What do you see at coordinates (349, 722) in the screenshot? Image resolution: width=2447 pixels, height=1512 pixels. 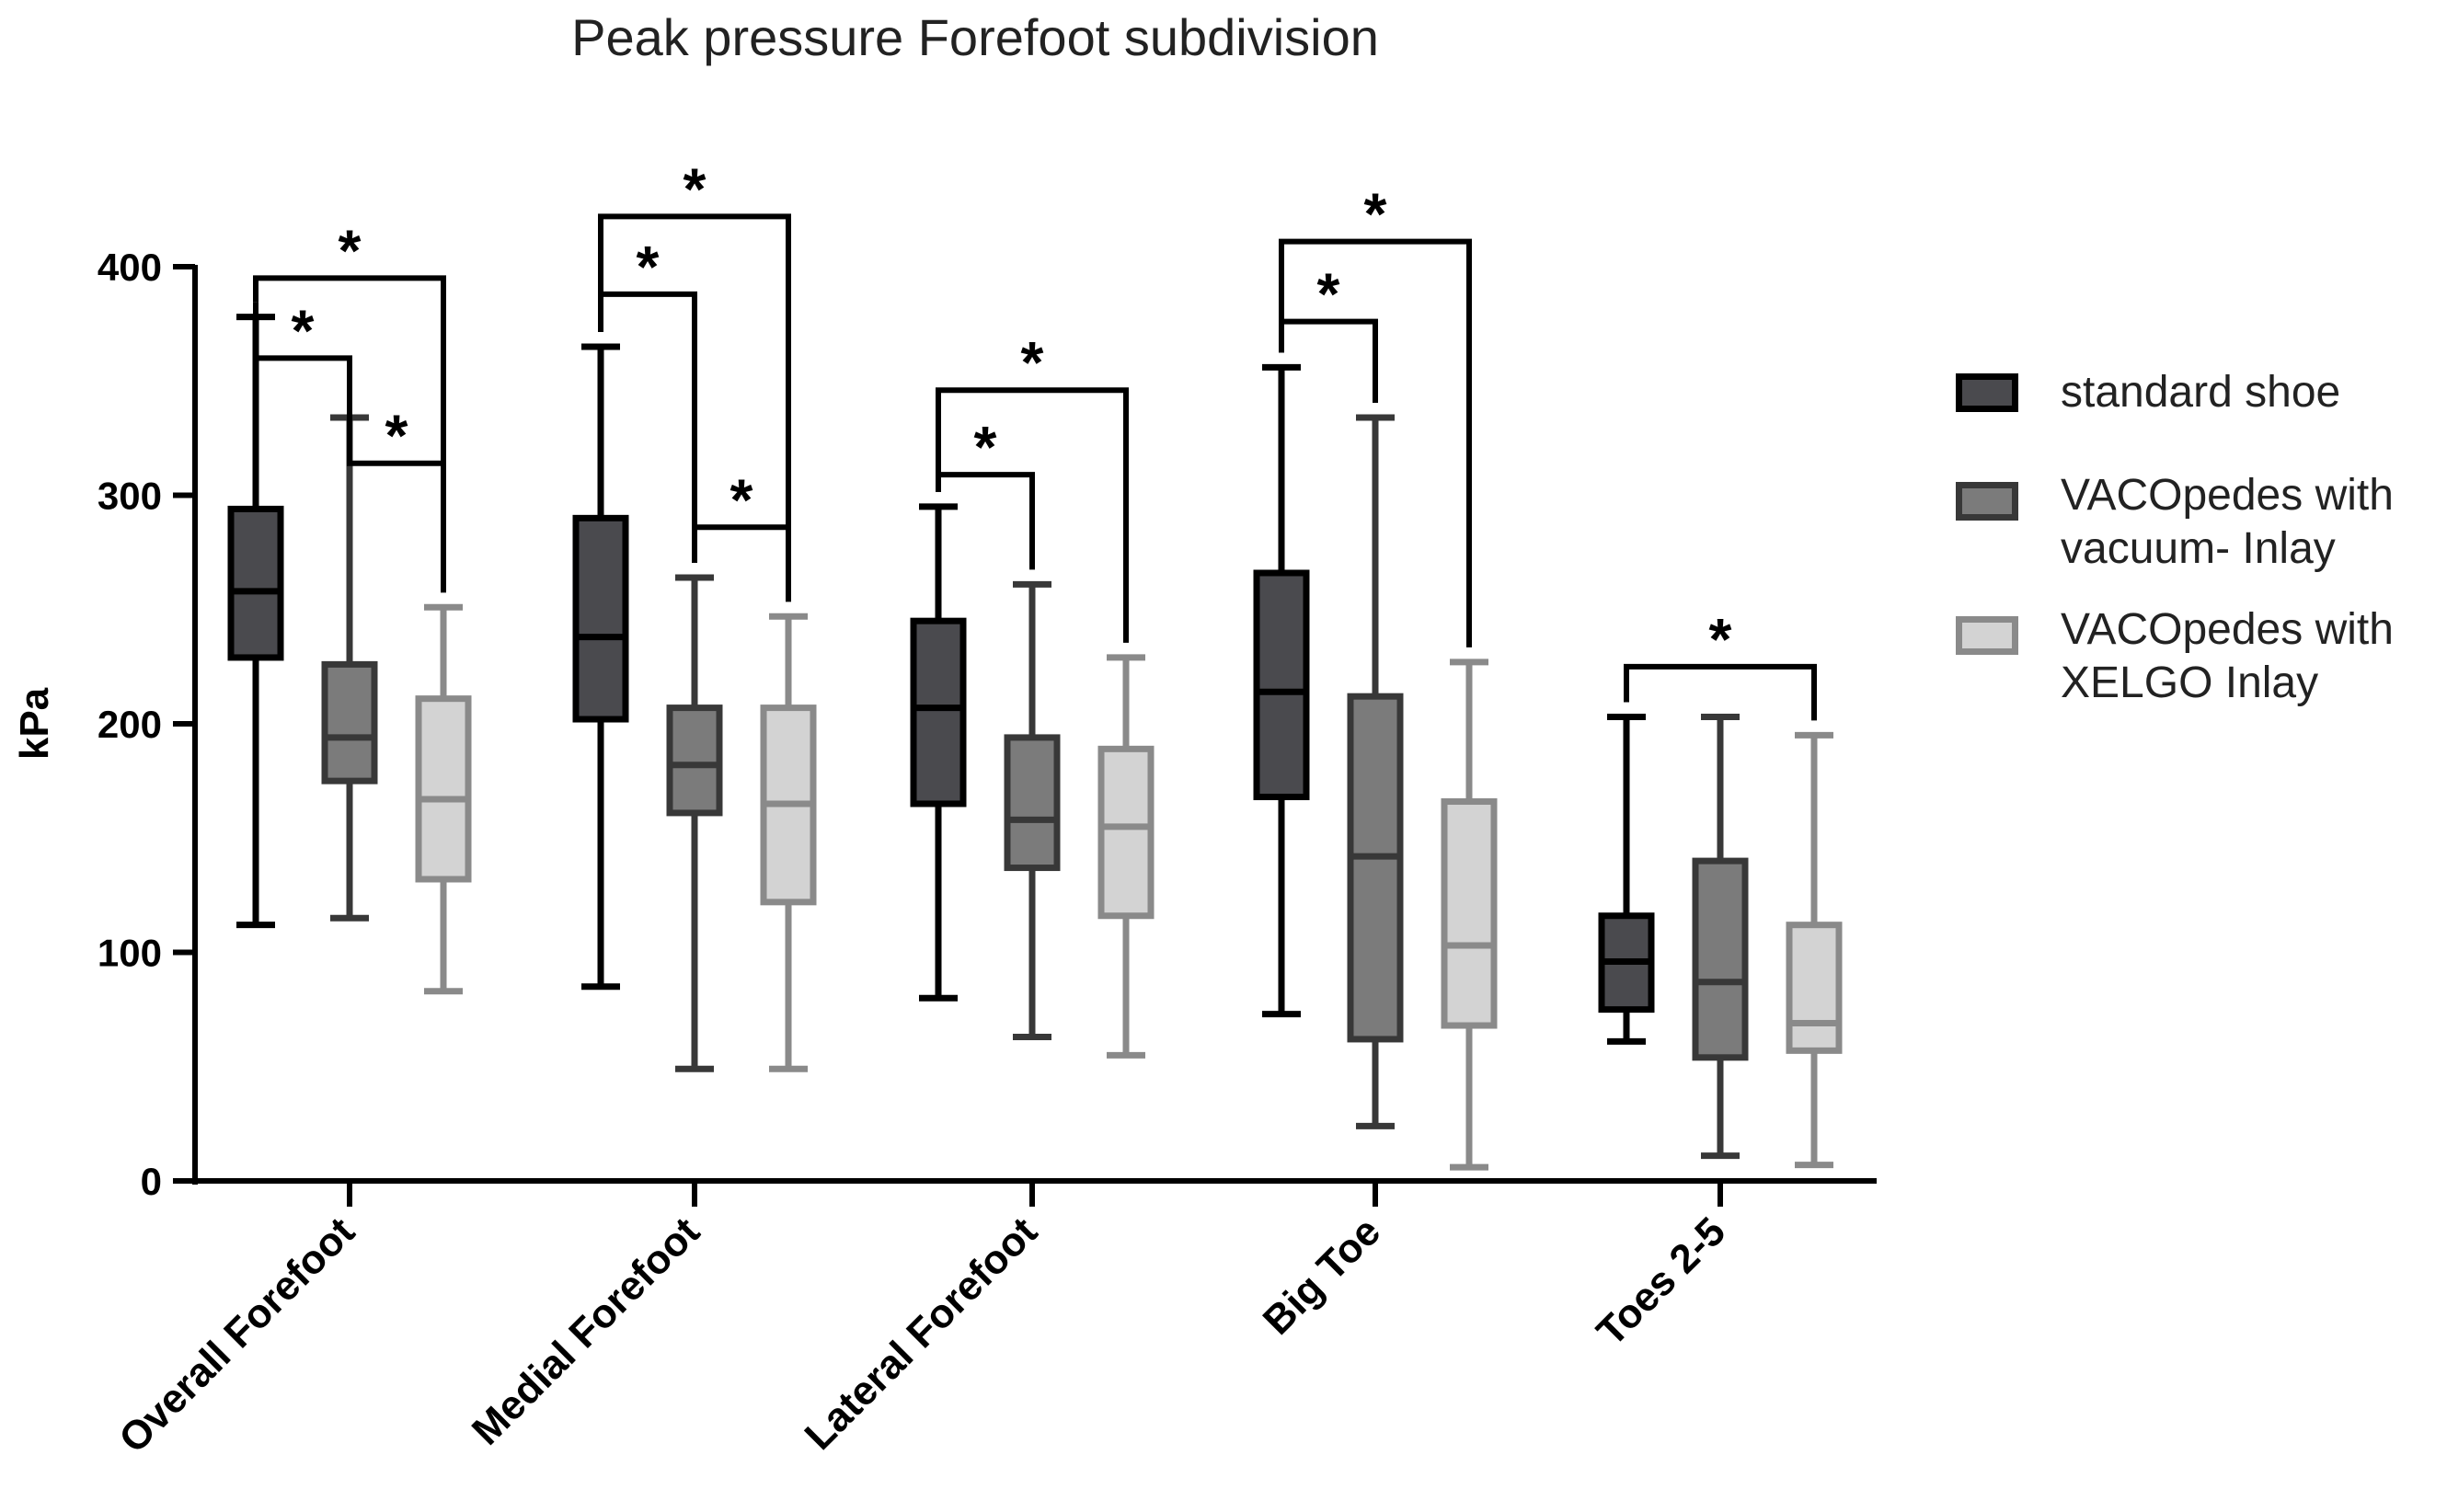 I see `box-s1-c0` at bounding box center [349, 722].